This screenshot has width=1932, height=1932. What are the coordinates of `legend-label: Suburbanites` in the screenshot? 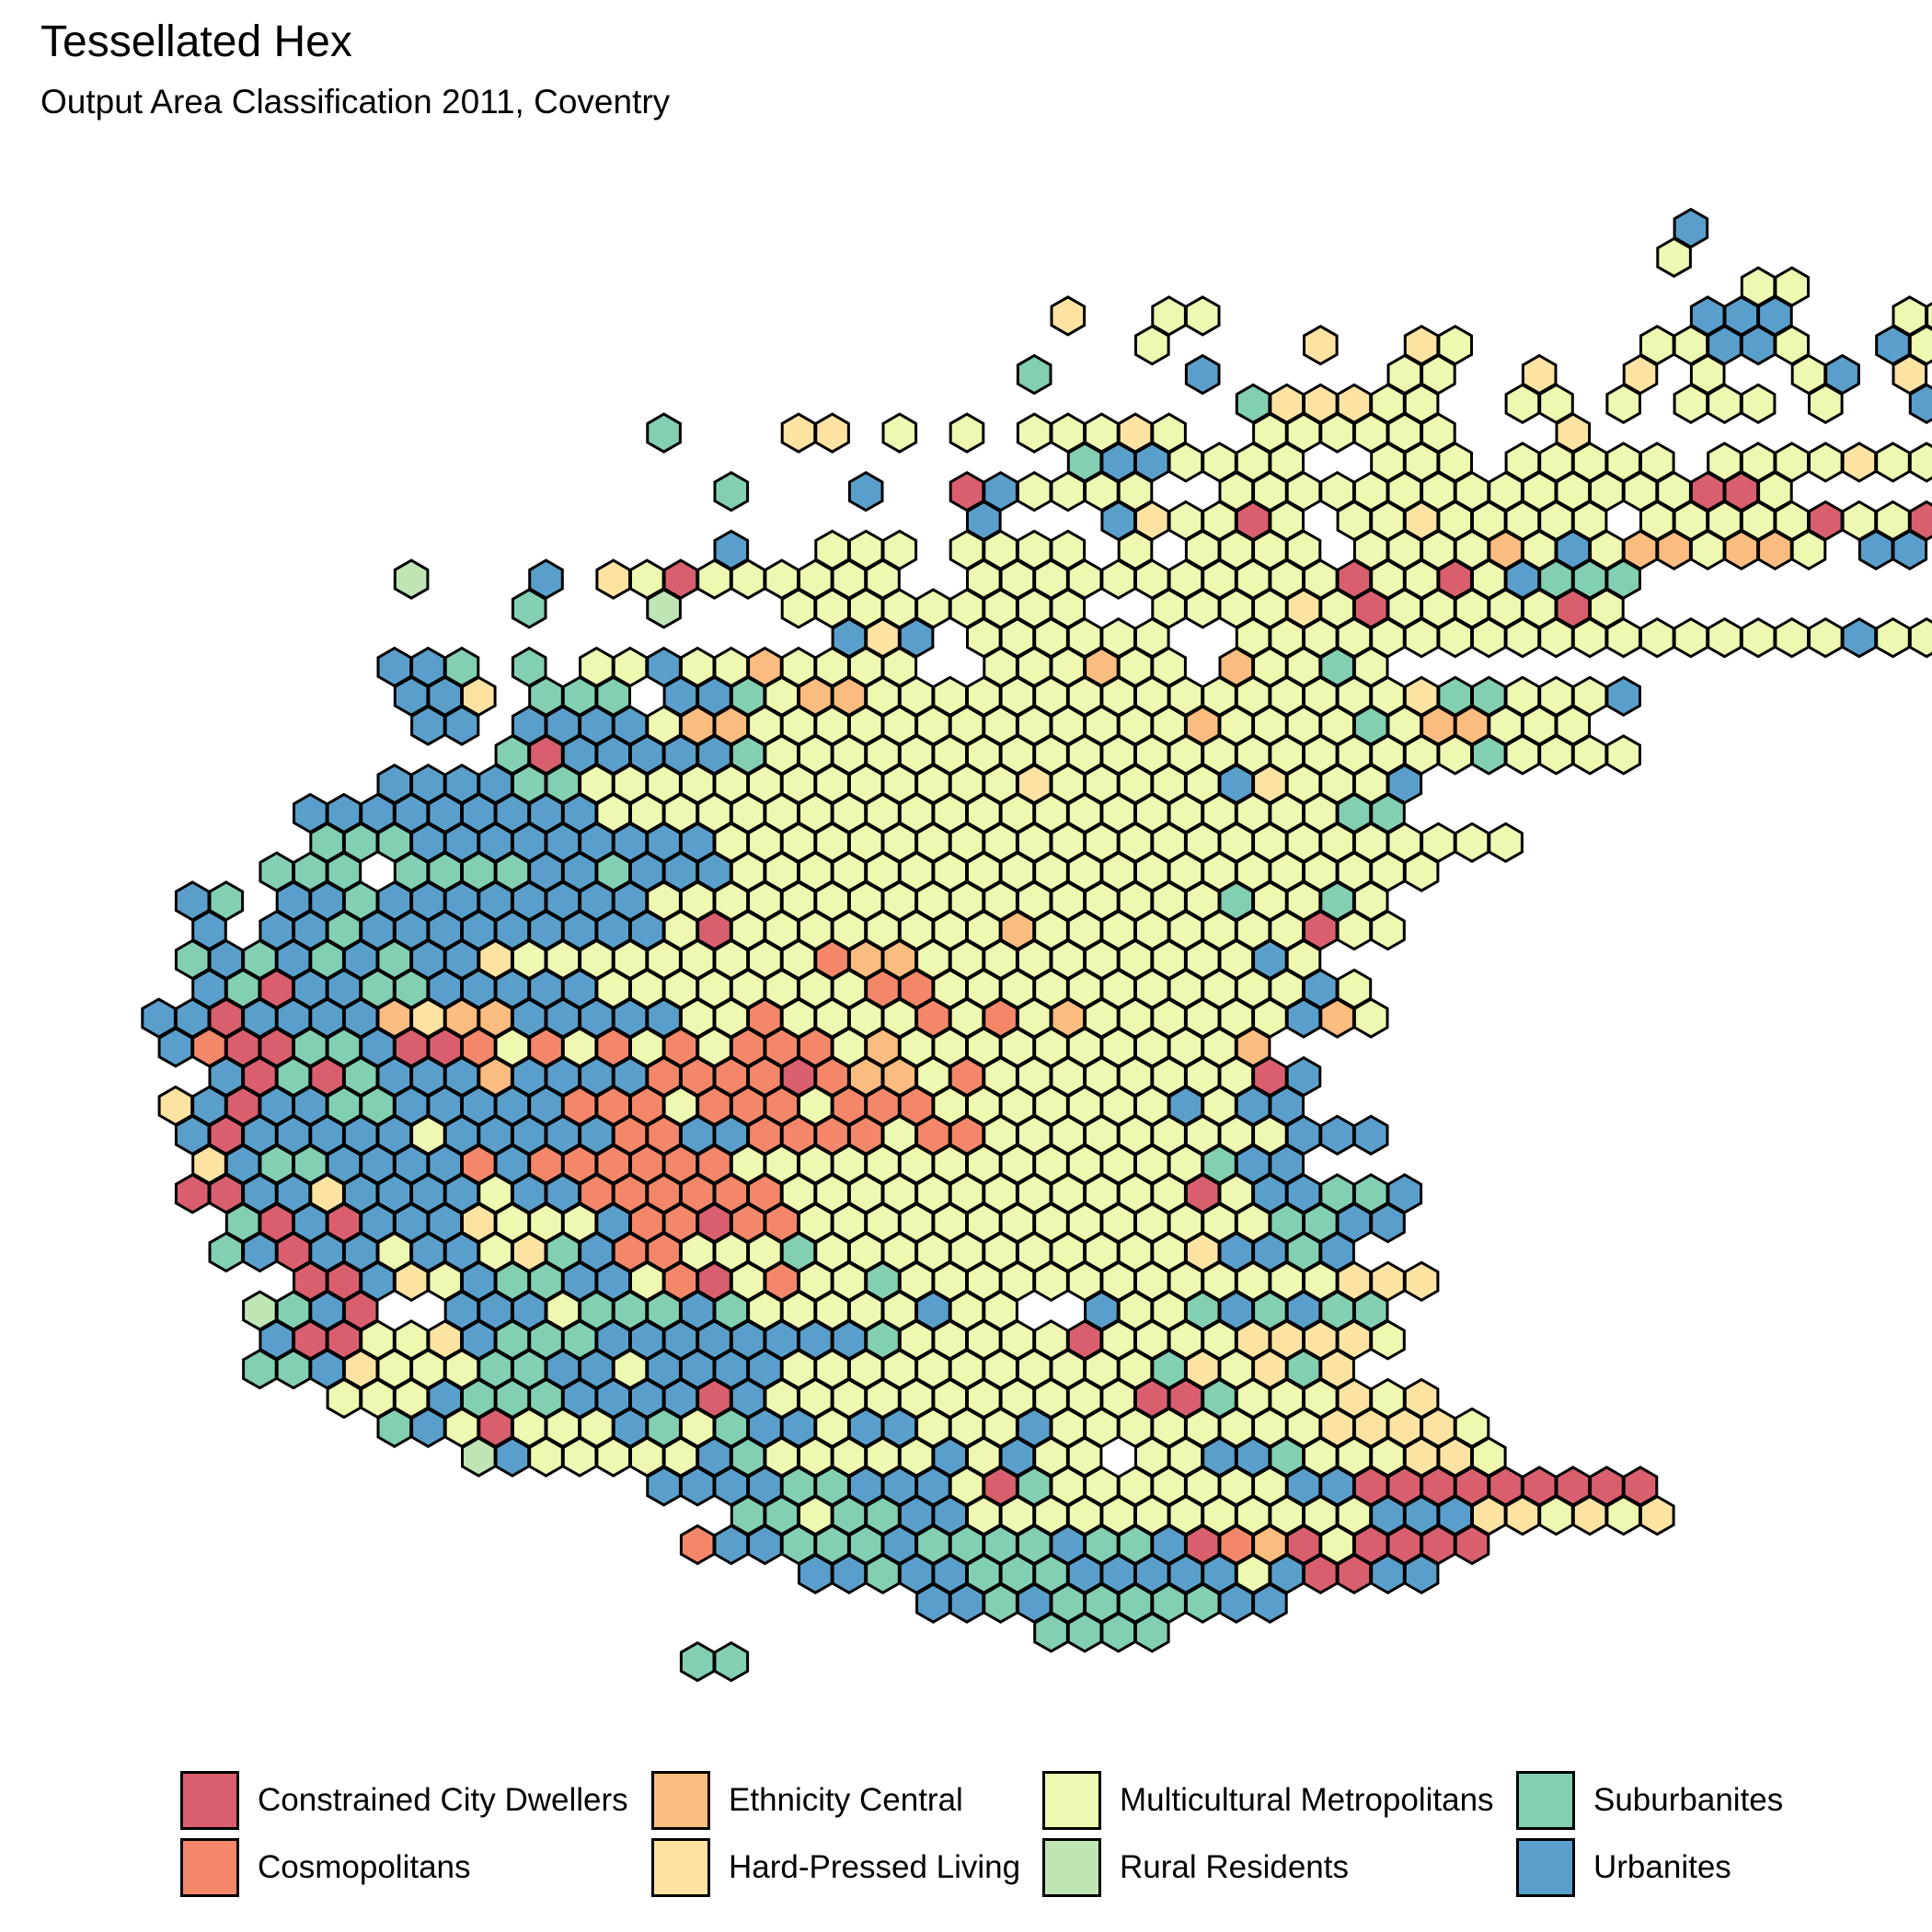 It's located at (1688, 1800).